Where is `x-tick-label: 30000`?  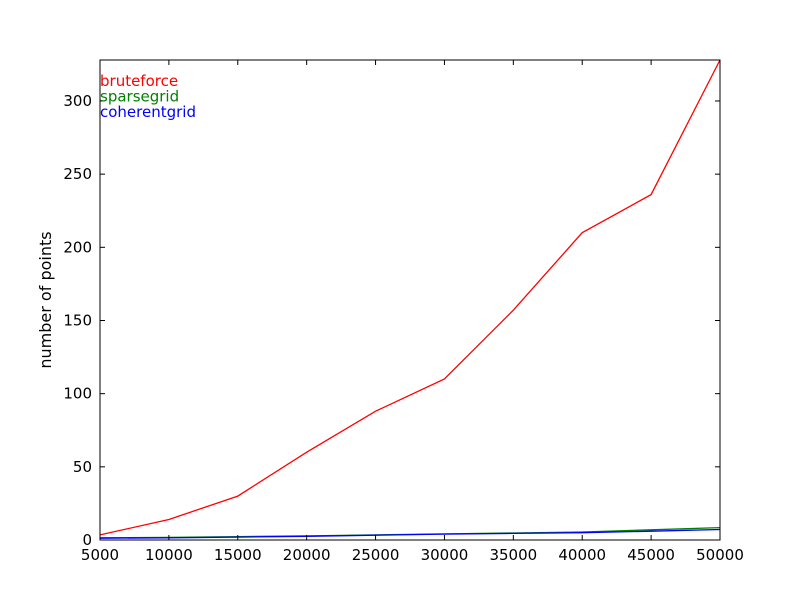
x-tick-label: 30000 is located at coordinates (445, 555).